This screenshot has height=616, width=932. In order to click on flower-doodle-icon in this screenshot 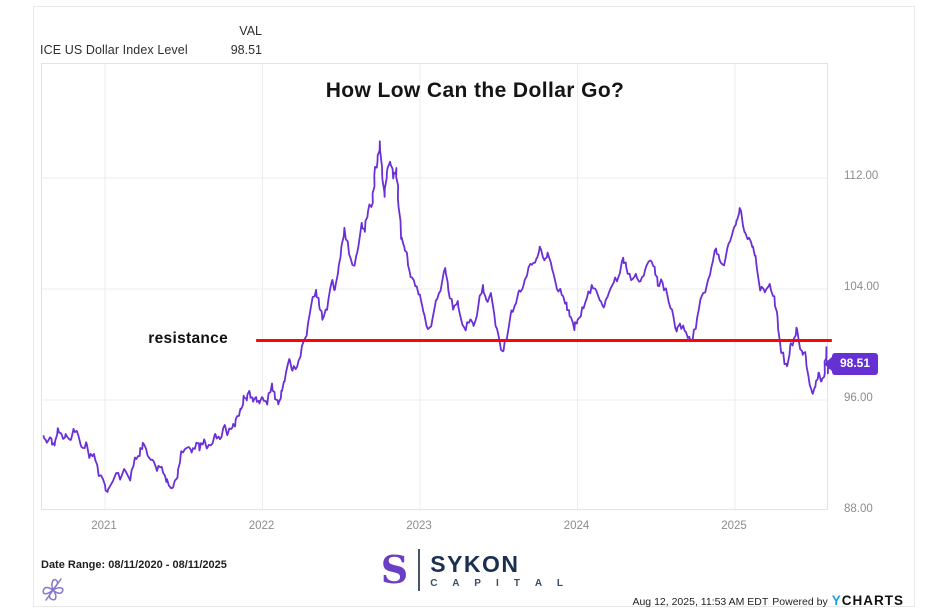, I will do `click(53, 589)`.